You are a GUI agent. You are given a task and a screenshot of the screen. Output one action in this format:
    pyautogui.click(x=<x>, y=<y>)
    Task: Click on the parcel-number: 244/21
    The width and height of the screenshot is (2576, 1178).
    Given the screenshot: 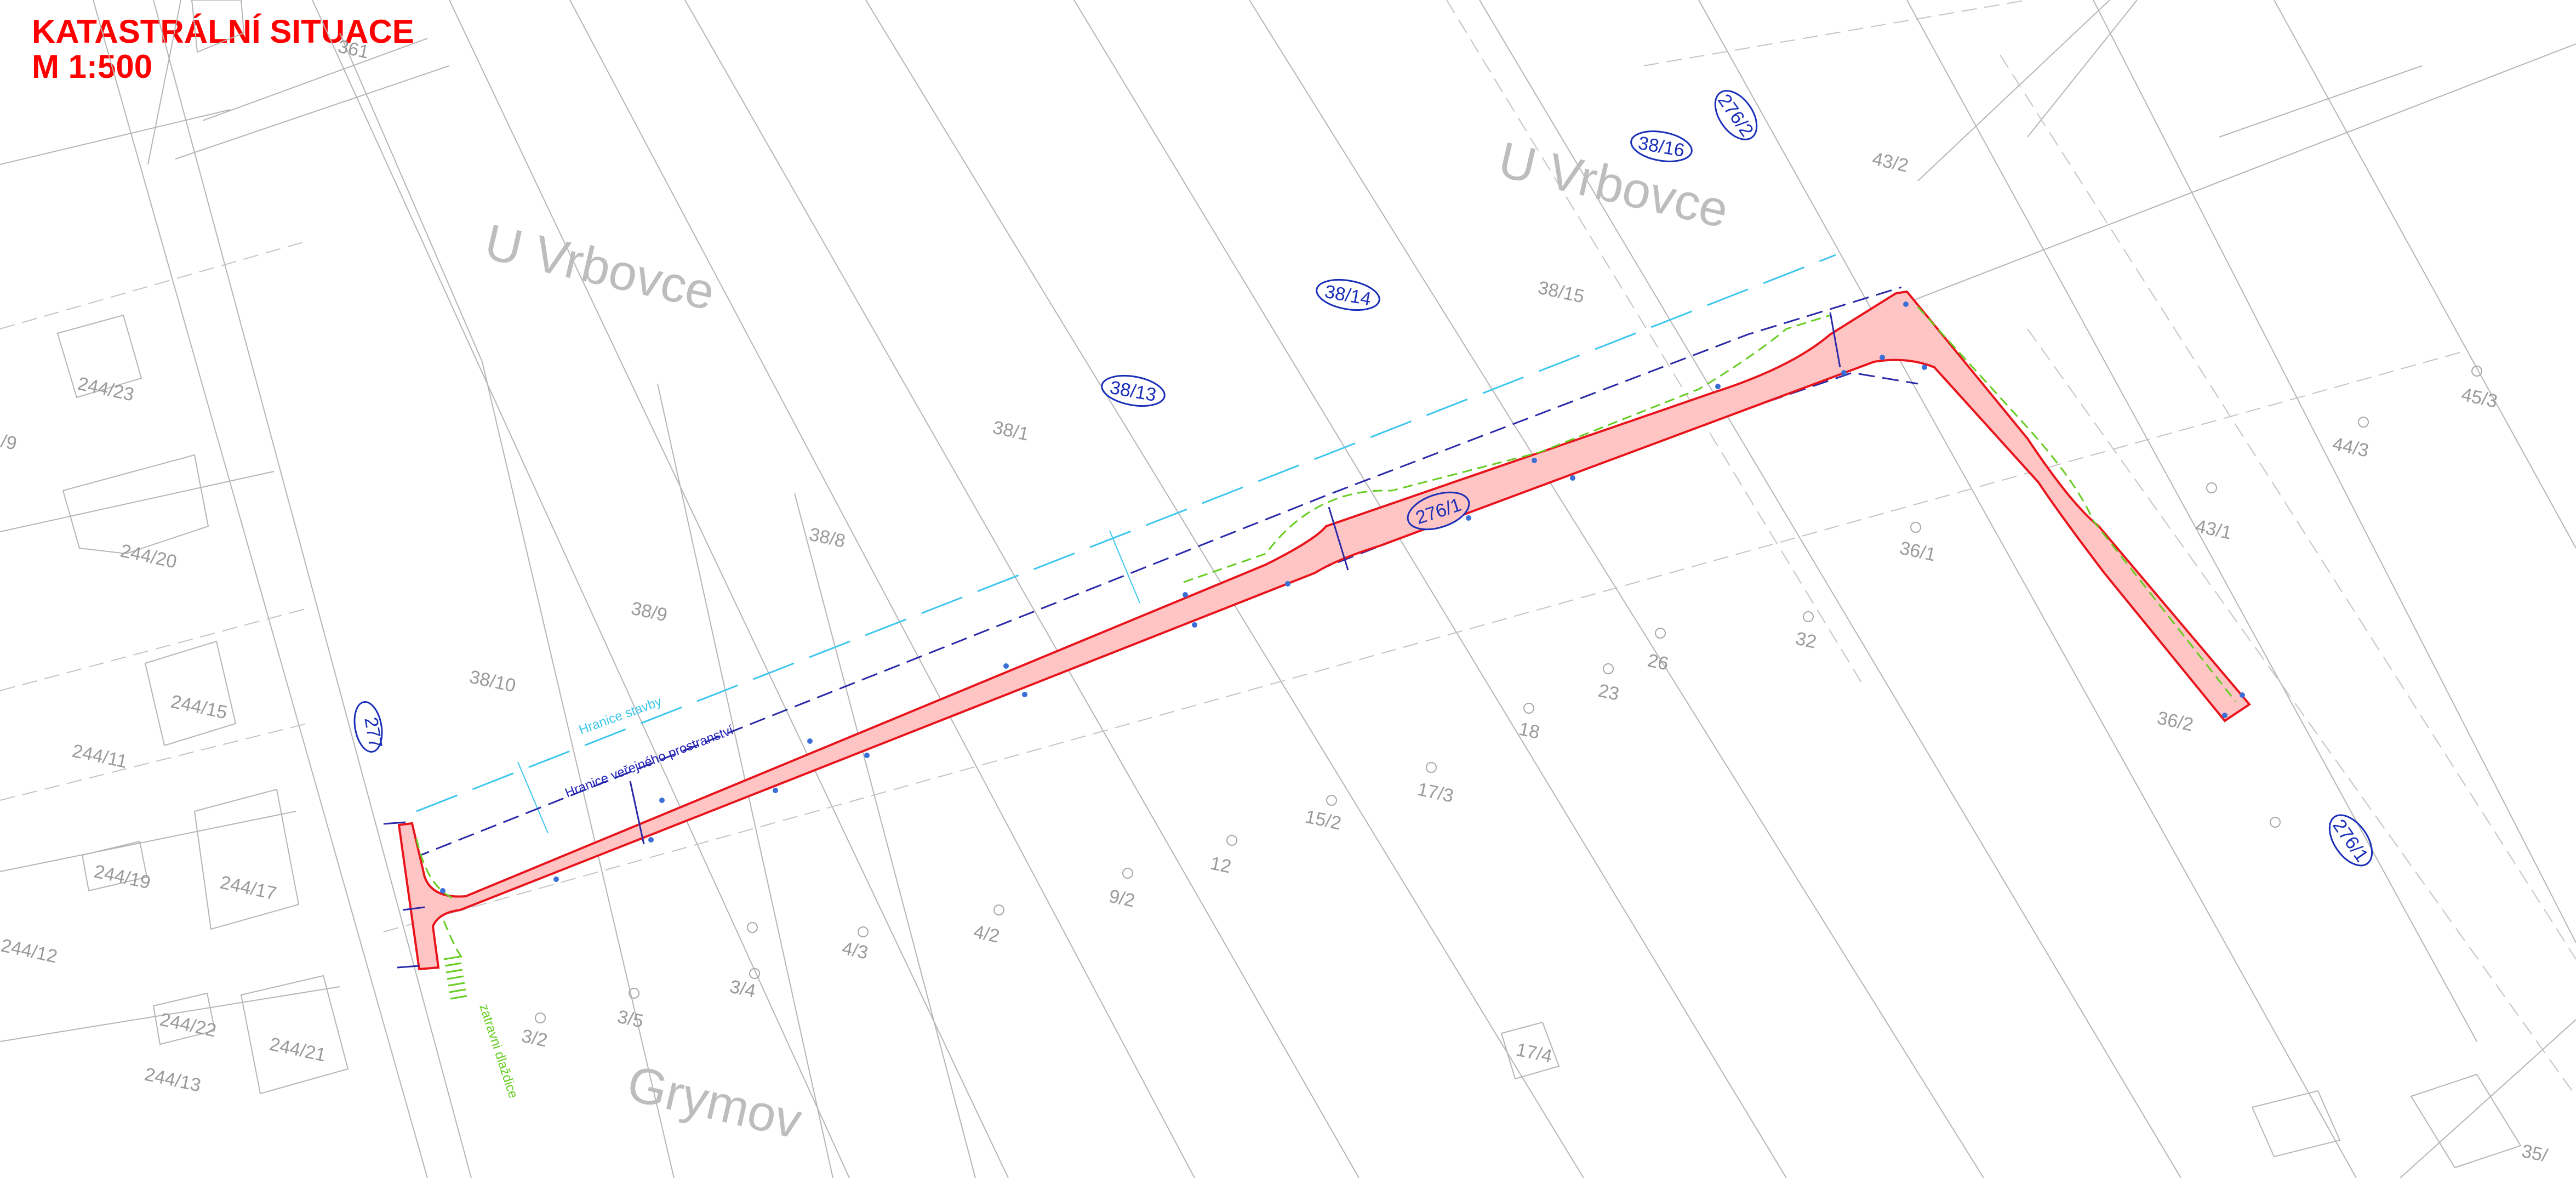 What is the action you would take?
    pyautogui.click(x=297, y=1050)
    